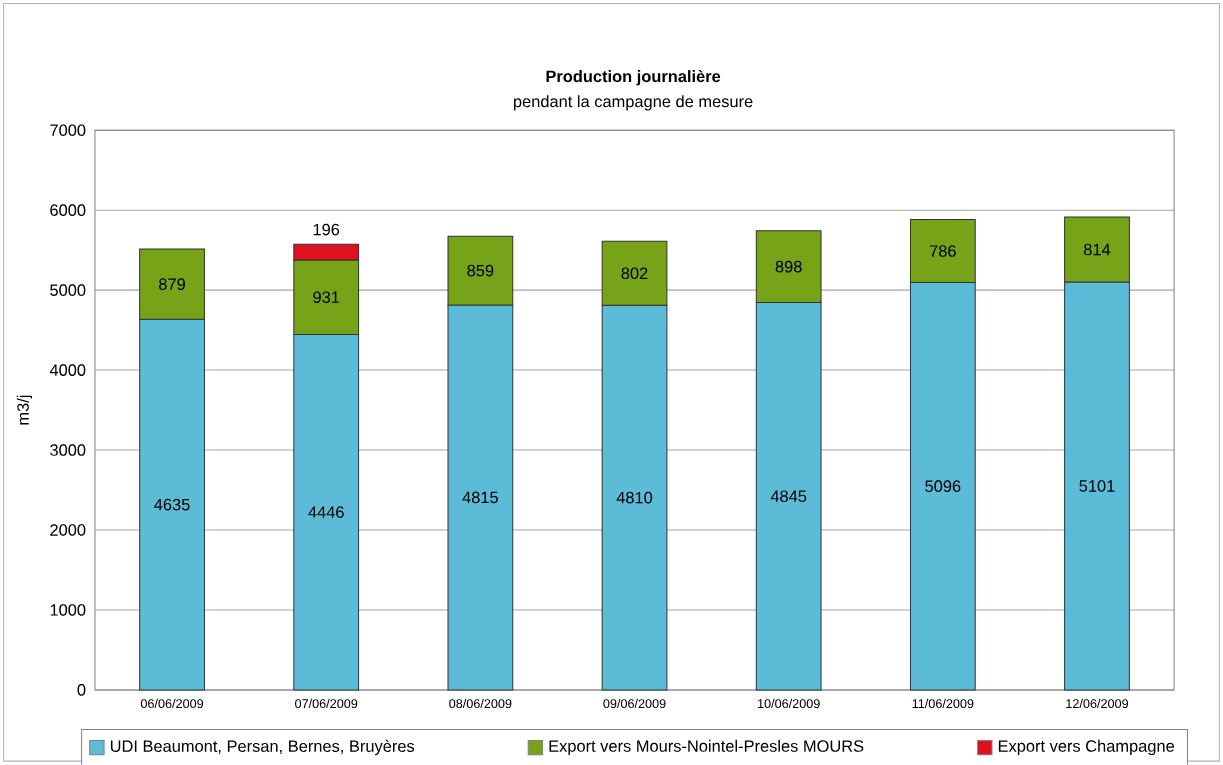 This screenshot has width=1223, height=765. Describe the element at coordinates (326, 229) in the screenshot. I see `data-label: 196` at that location.